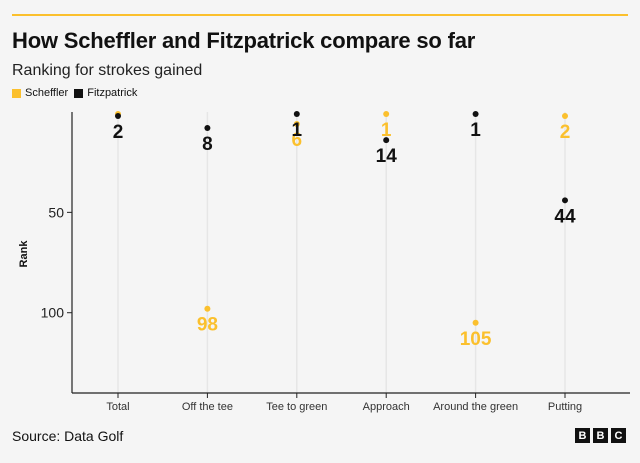  Describe the element at coordinates (117, 407) in the screenshot. I see `x-tick-label: Total` at that location.